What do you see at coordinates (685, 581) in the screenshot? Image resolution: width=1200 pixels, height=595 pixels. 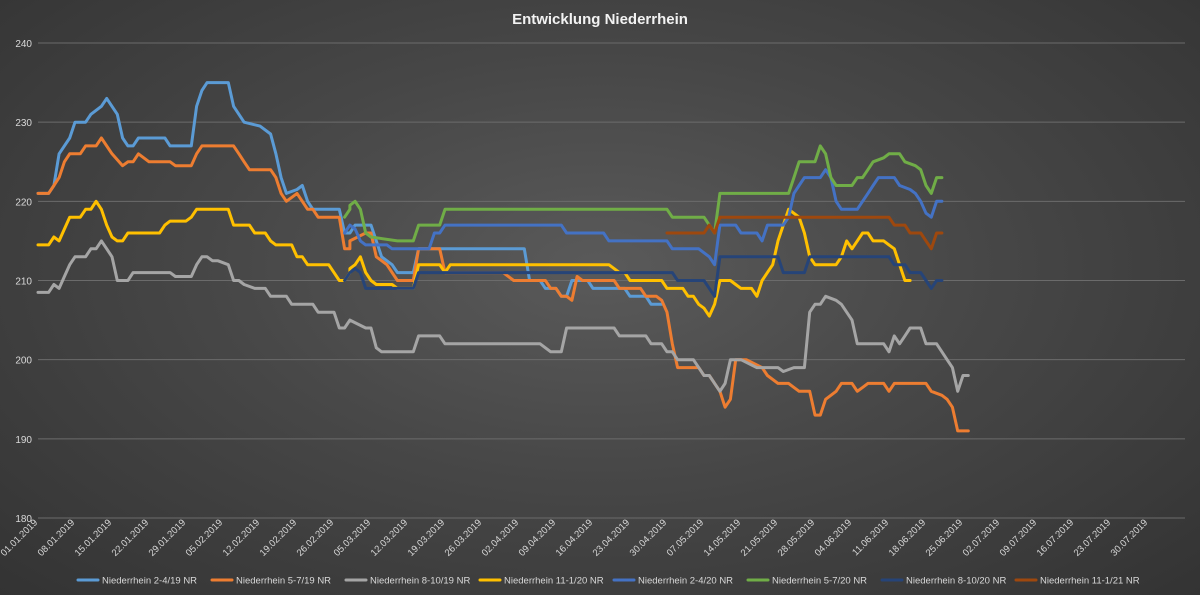 I see `legend-label: Niederrhein 2-4/20 NR` at bounding box center [685, 581].